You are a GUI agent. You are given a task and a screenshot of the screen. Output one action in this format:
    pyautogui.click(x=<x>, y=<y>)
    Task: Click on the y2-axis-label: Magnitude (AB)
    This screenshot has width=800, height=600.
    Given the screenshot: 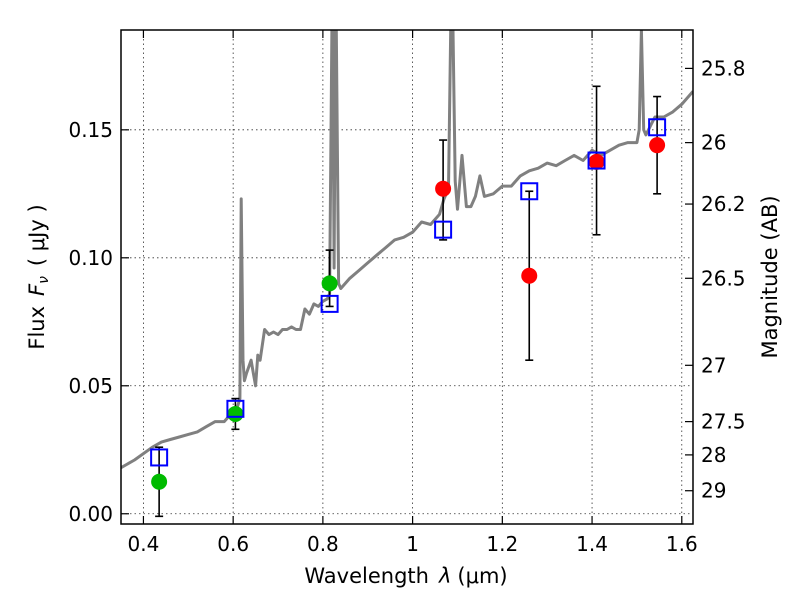 What is the action you would take?
    pyautogui.click(x=770, y=276)
    